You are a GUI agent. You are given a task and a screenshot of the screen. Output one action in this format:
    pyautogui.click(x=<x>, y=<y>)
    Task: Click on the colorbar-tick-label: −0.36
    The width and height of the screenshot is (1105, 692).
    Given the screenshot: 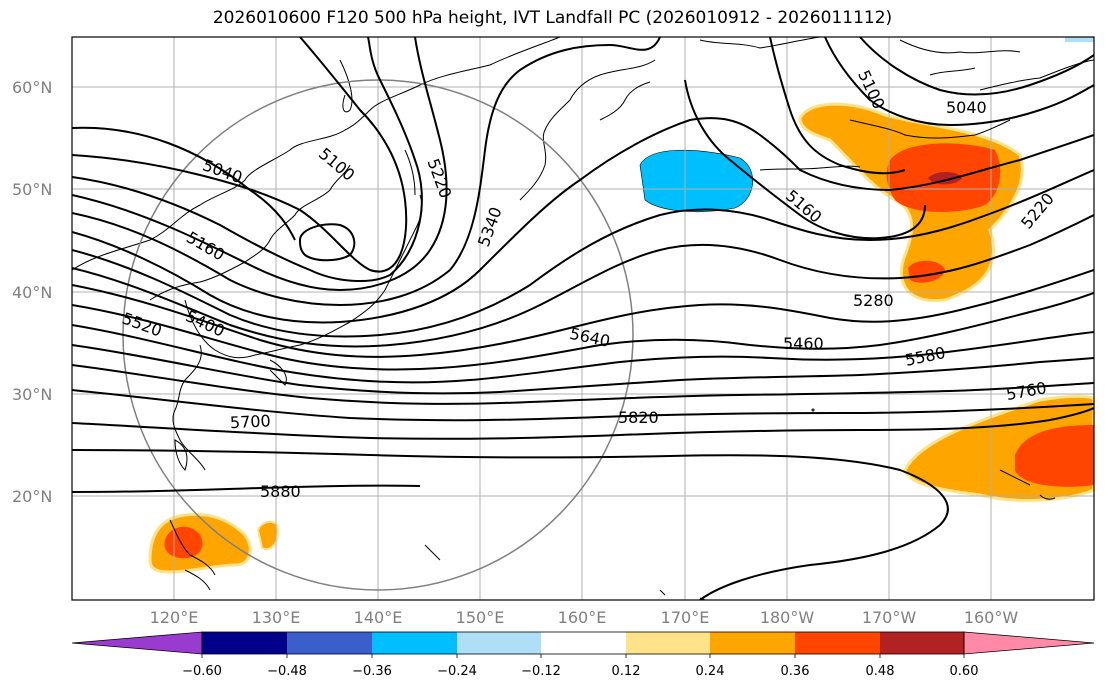 What is the action you would take?
    pyautogui.click(x=372, y=671)
    